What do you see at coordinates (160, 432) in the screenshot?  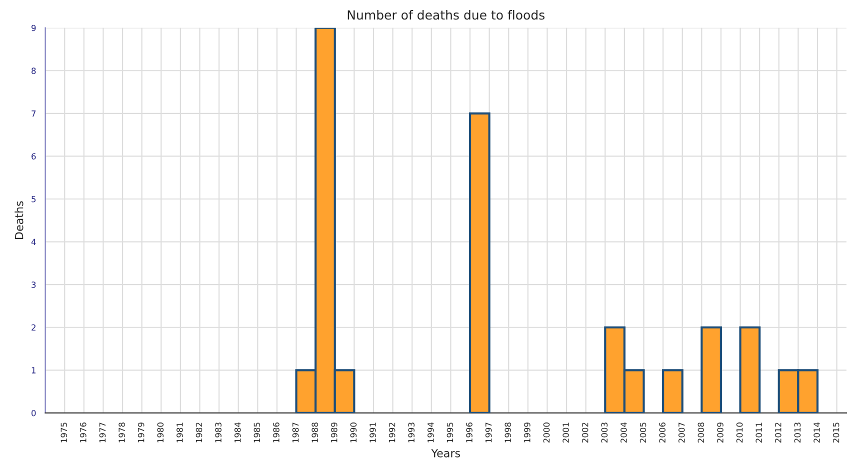 I see `x-tick-label: 1980` at bounding box center [160, 432].